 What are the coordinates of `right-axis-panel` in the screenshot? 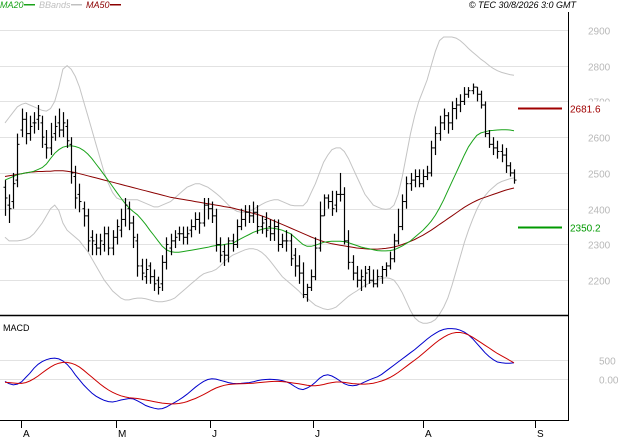 It's located at (597, 216).